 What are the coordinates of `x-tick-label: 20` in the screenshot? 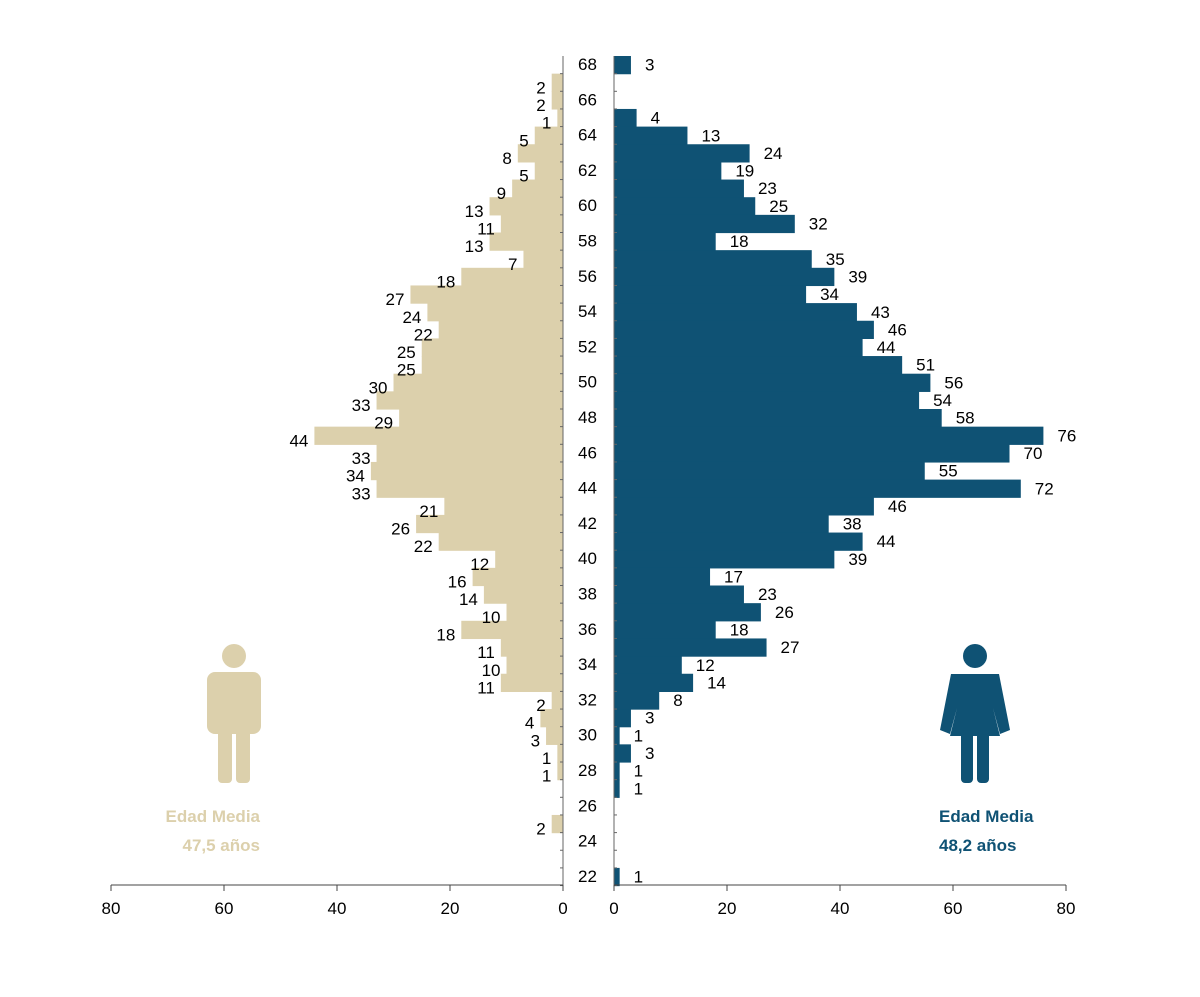 It's located at (727, 908).